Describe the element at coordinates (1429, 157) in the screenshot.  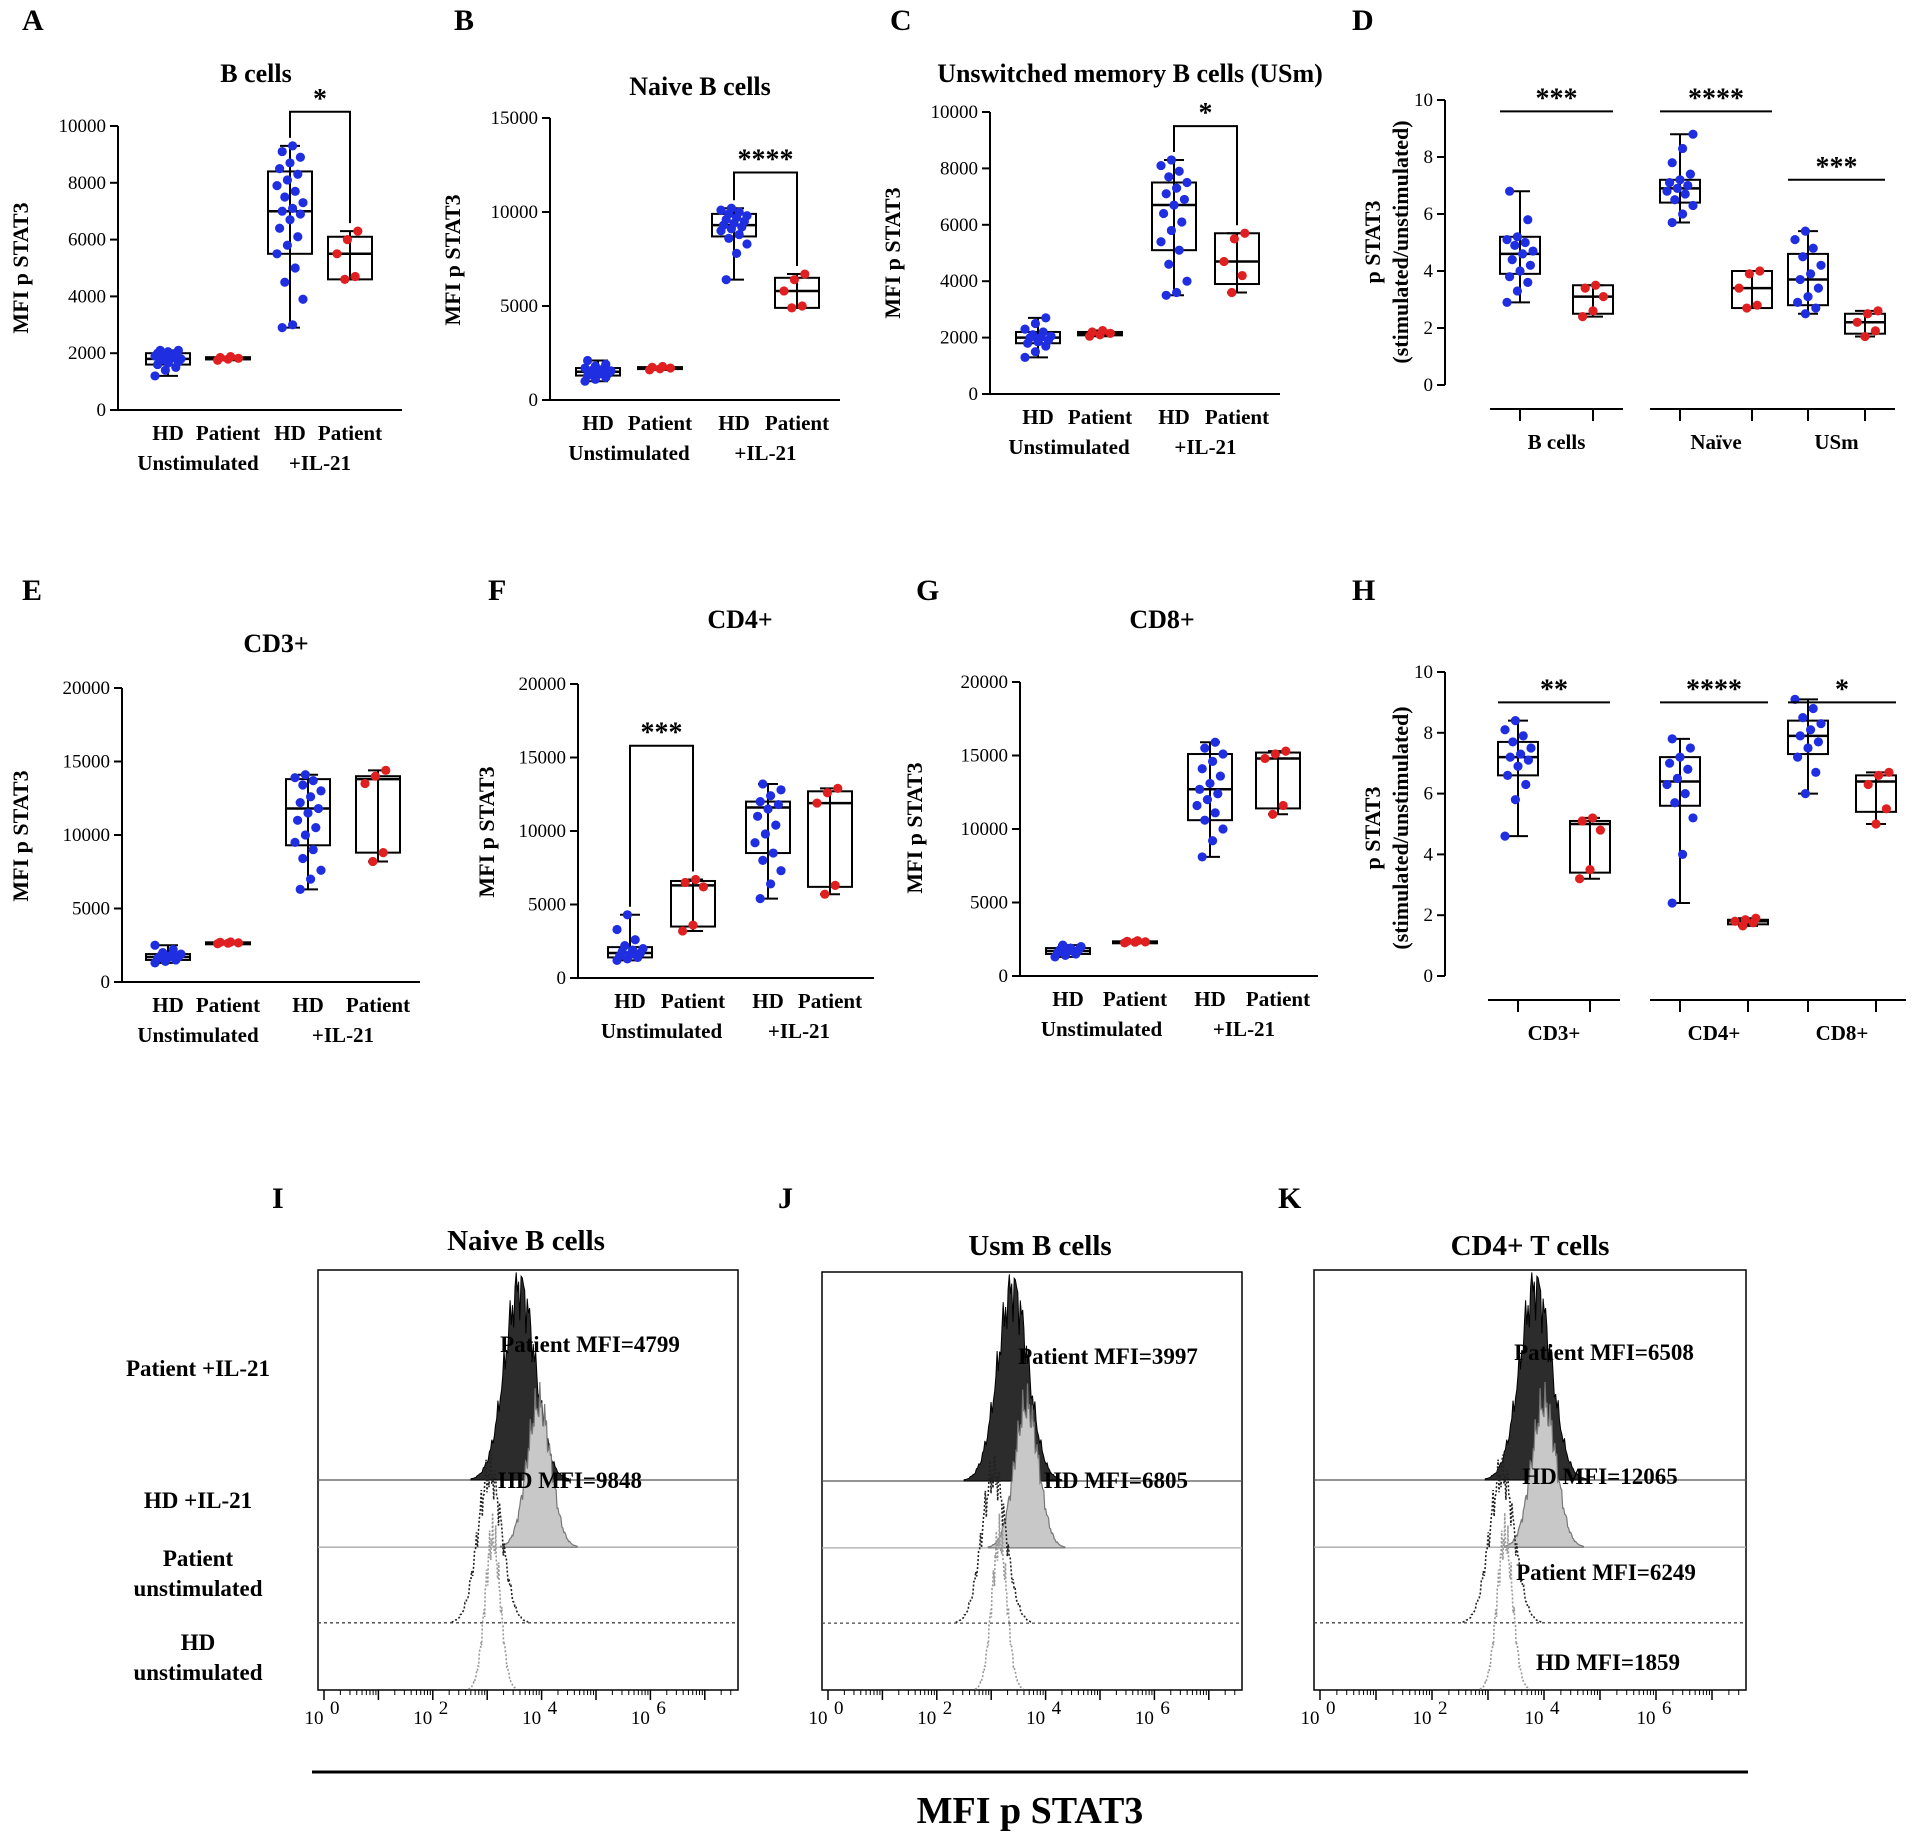
I see `y-tick-label: 8` at that location.